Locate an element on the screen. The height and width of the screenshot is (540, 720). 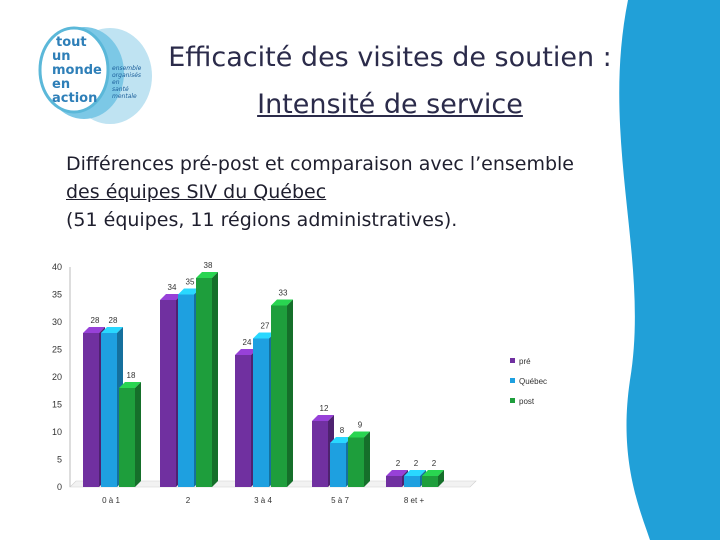
logo-word-2: un is located at coordinates (61, 56).